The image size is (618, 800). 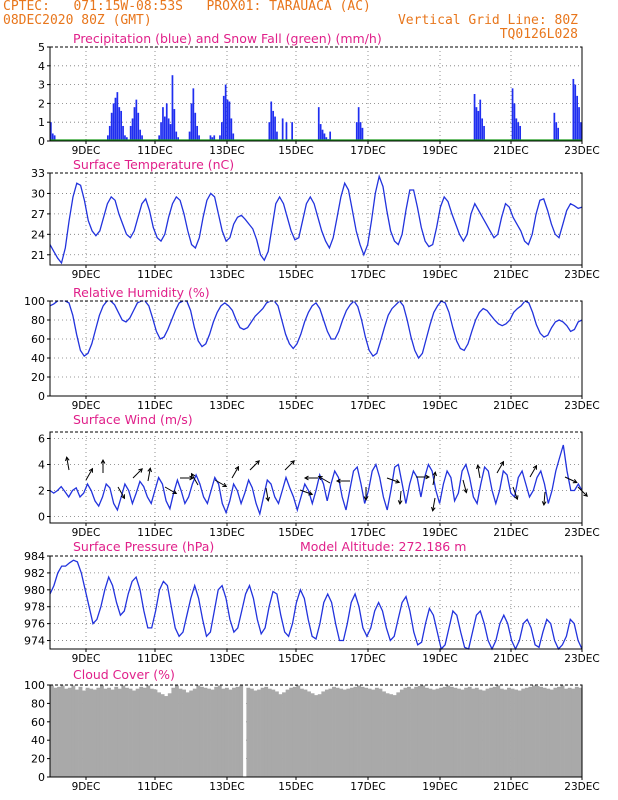 What do you see at coordinates (34, 624) in the screenshot?
I see `y-tick-label: 976` at bounding box center [34, 624].